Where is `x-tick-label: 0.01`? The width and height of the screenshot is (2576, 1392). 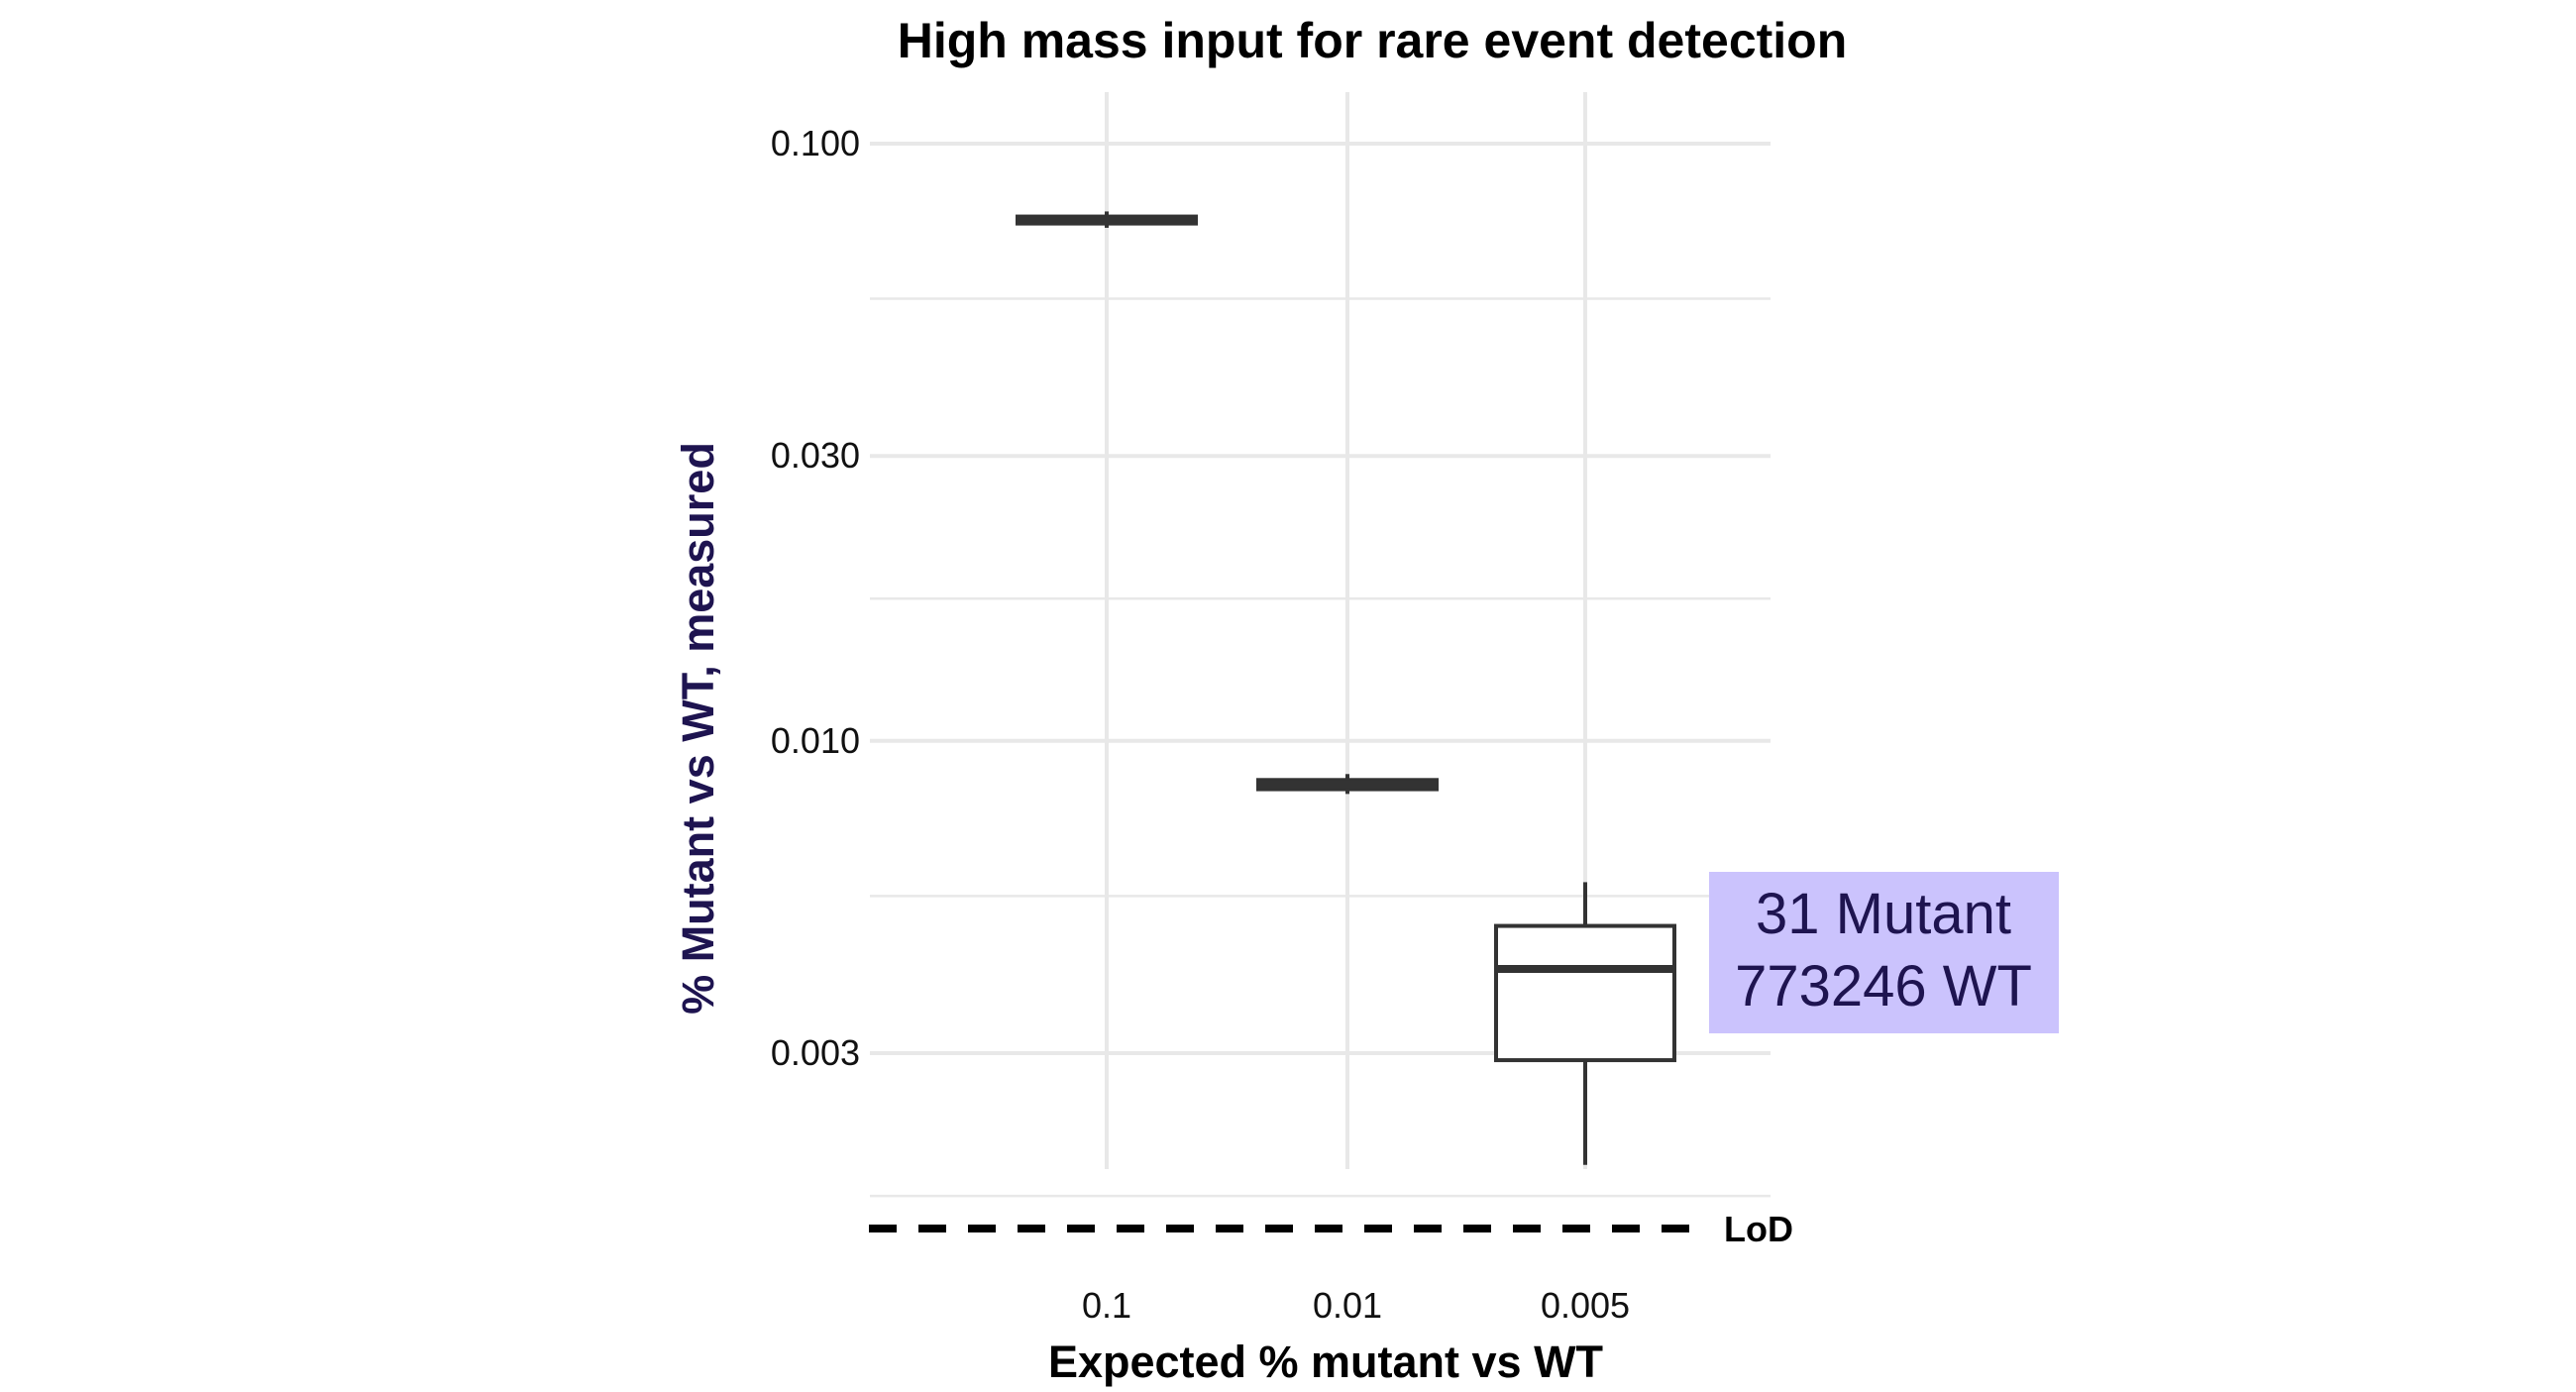
x-tick-label: 0.01 is located at coordinates (1347, 1306).